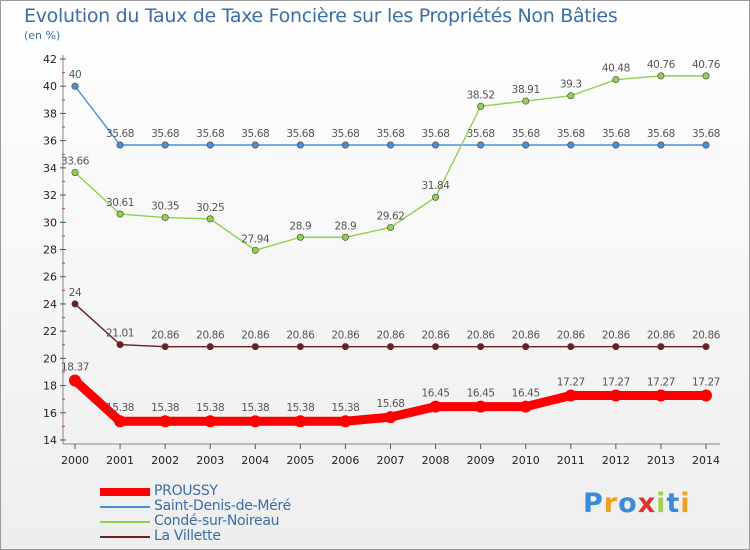 The width and height of the screenshot is (750, 550). Describe the element at coordinates (50, 168) in the screenshot. I see `y-tick-label: 34` at that location.